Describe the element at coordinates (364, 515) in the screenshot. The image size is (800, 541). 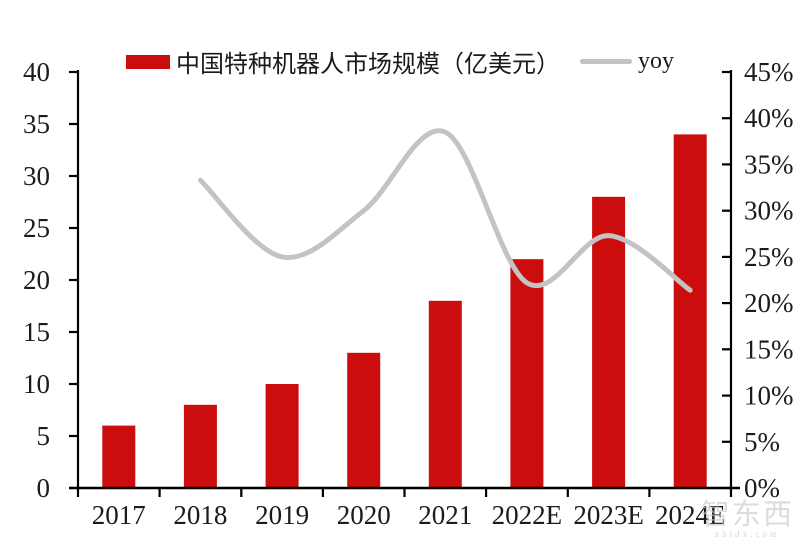
I see `x-tick-label: 2020` at that location.